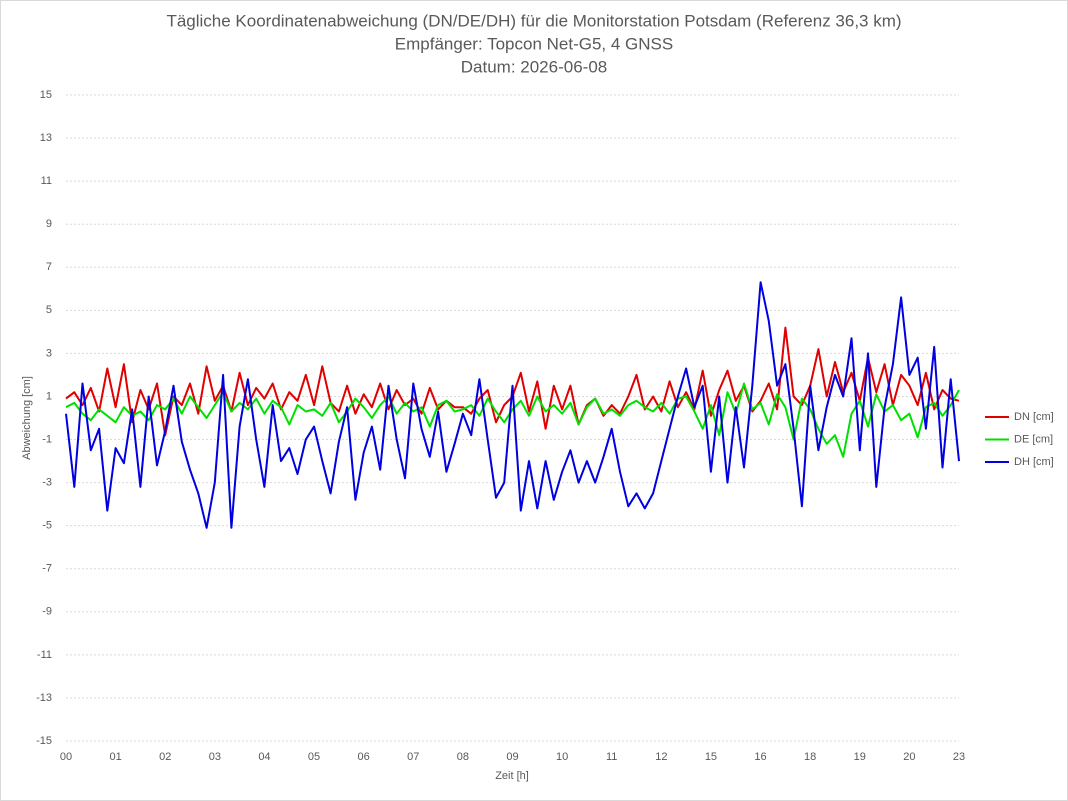  Describe the element at coordinates (44, 698) in the screenshot. I see `y-tick-label: -13` at that location.